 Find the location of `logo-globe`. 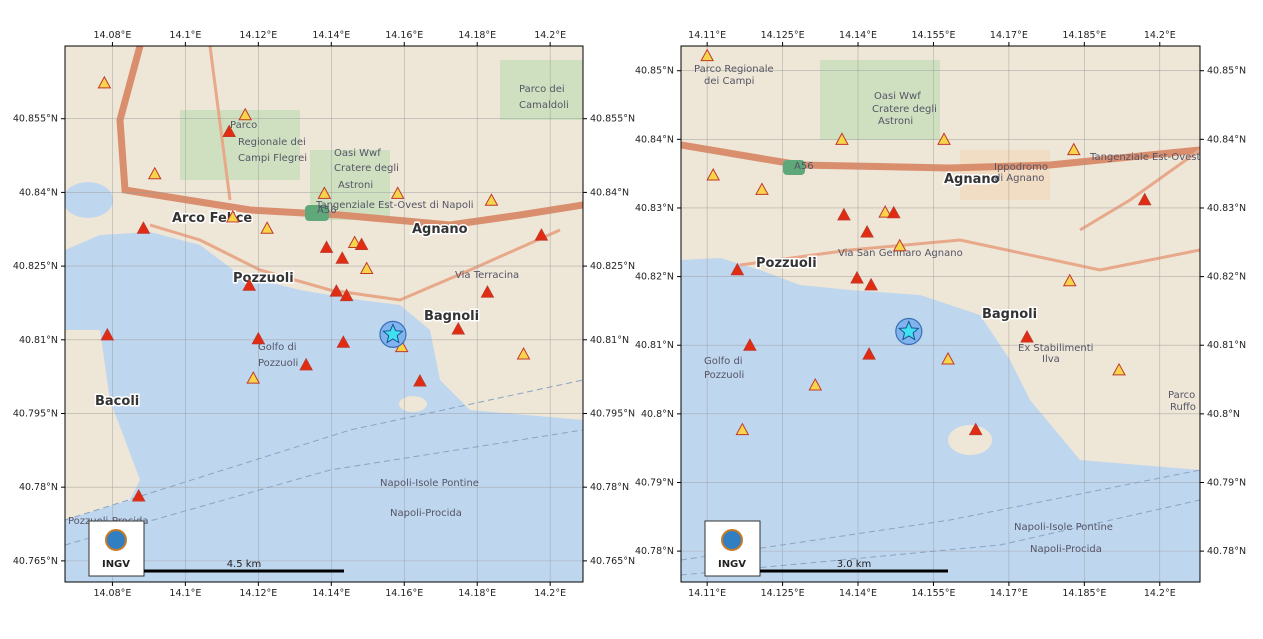

logo-globe is located at coordinates (732, 540).